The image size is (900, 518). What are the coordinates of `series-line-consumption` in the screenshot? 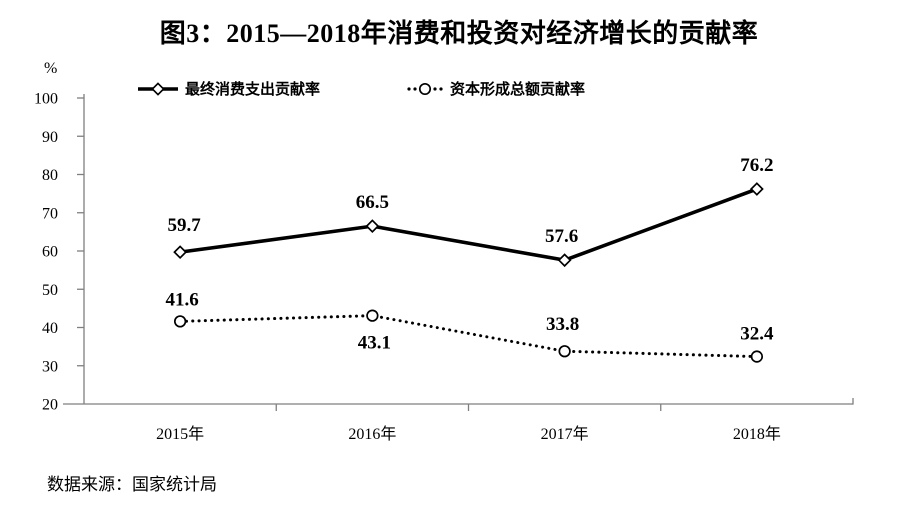 It's located at (468, 225).